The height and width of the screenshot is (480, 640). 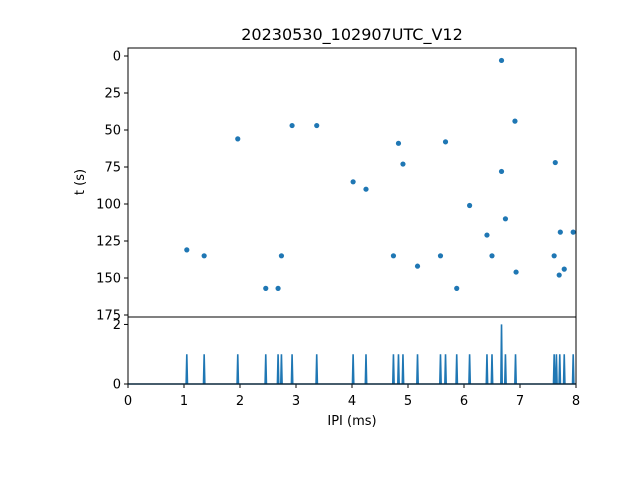 What do you see at coordinates (352, 35) in the screenshot?
I see `chart-title: 20230530_102907UTC_V12` at bounding box center [352, 35].